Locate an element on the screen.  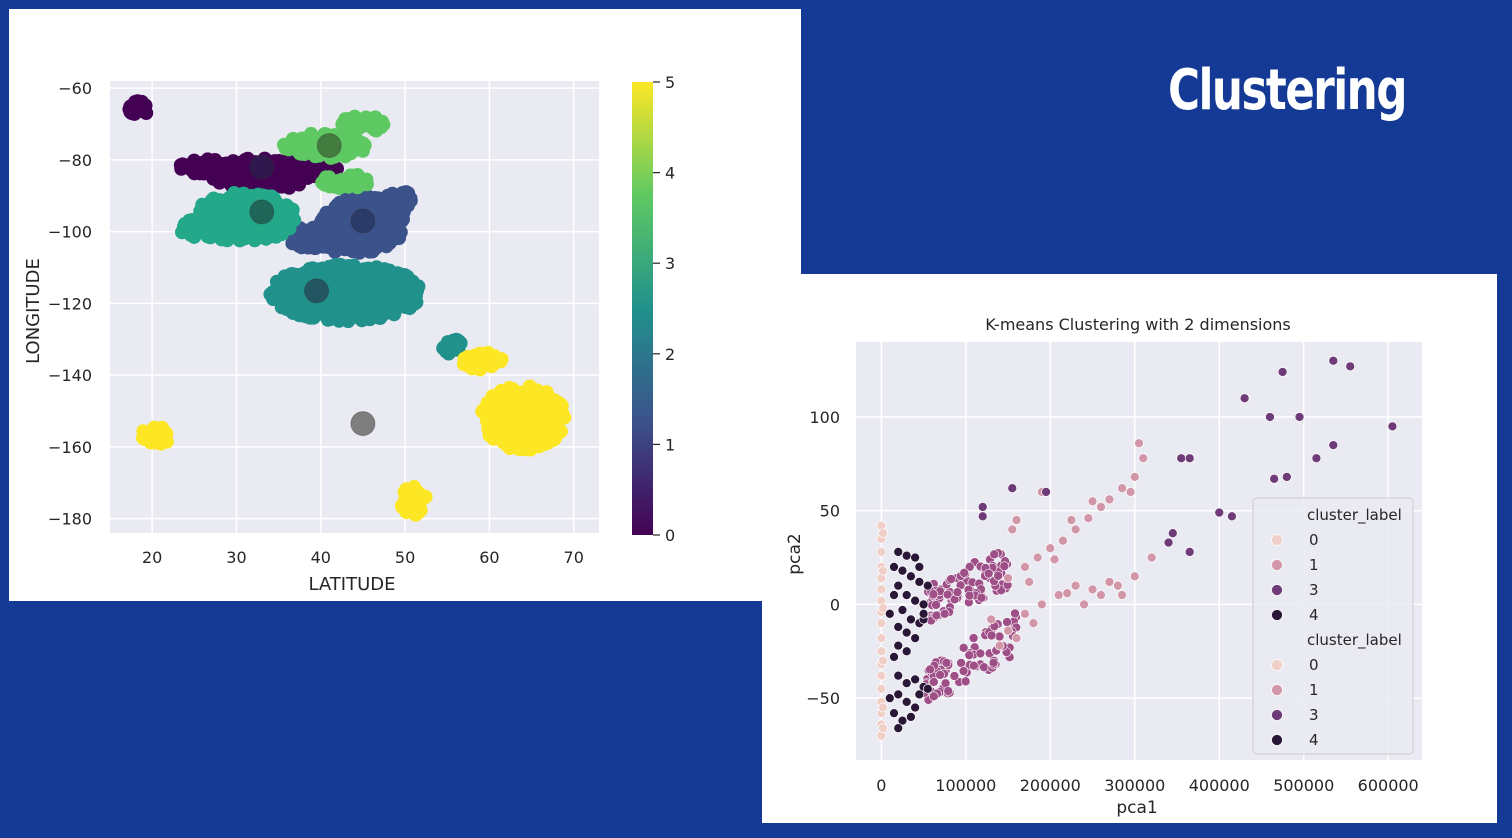
x-axis-label: pca1 is located at coordinates (1136, 808).